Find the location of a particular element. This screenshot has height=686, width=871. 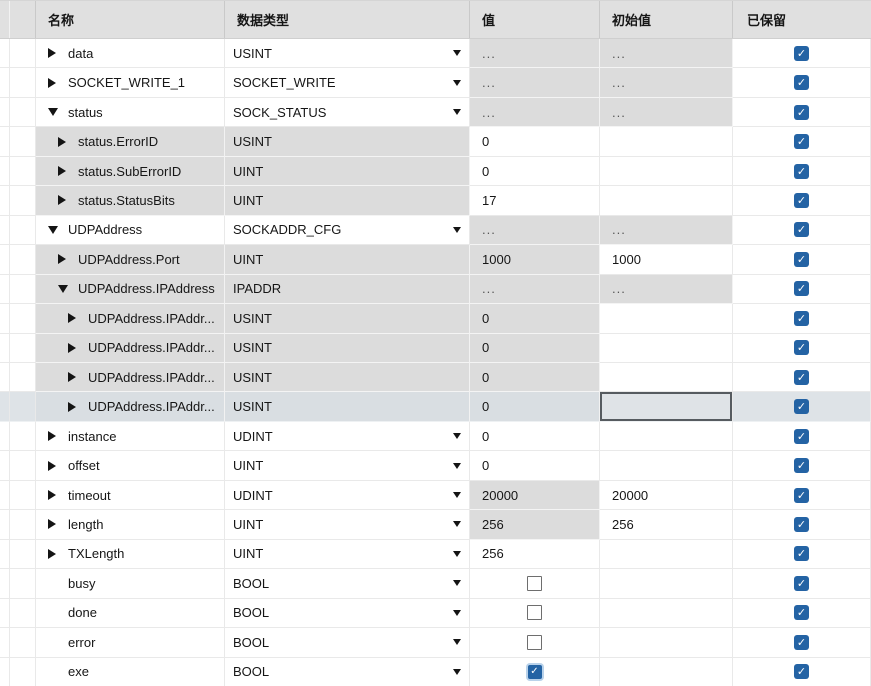

initial-value-cell: 20000 is located at coordinates (666, 495).